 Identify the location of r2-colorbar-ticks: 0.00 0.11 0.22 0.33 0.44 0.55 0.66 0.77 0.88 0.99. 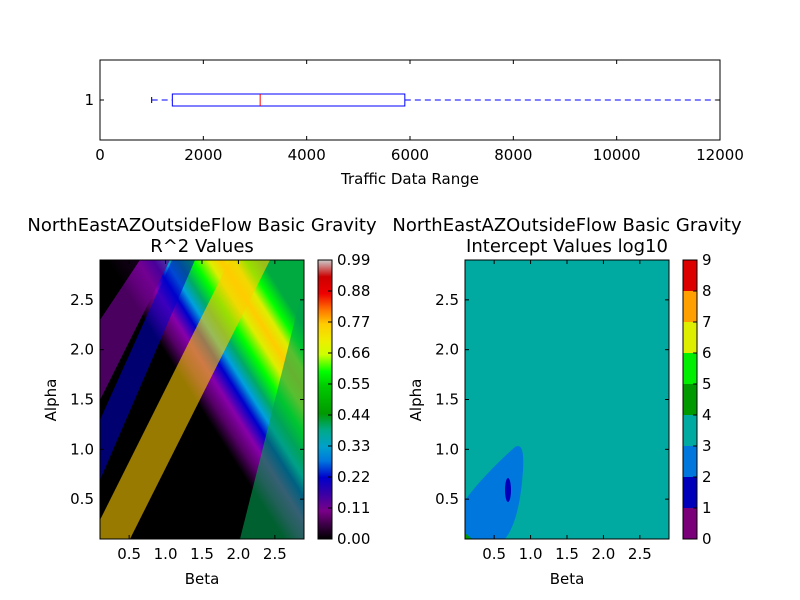
(349, 399).